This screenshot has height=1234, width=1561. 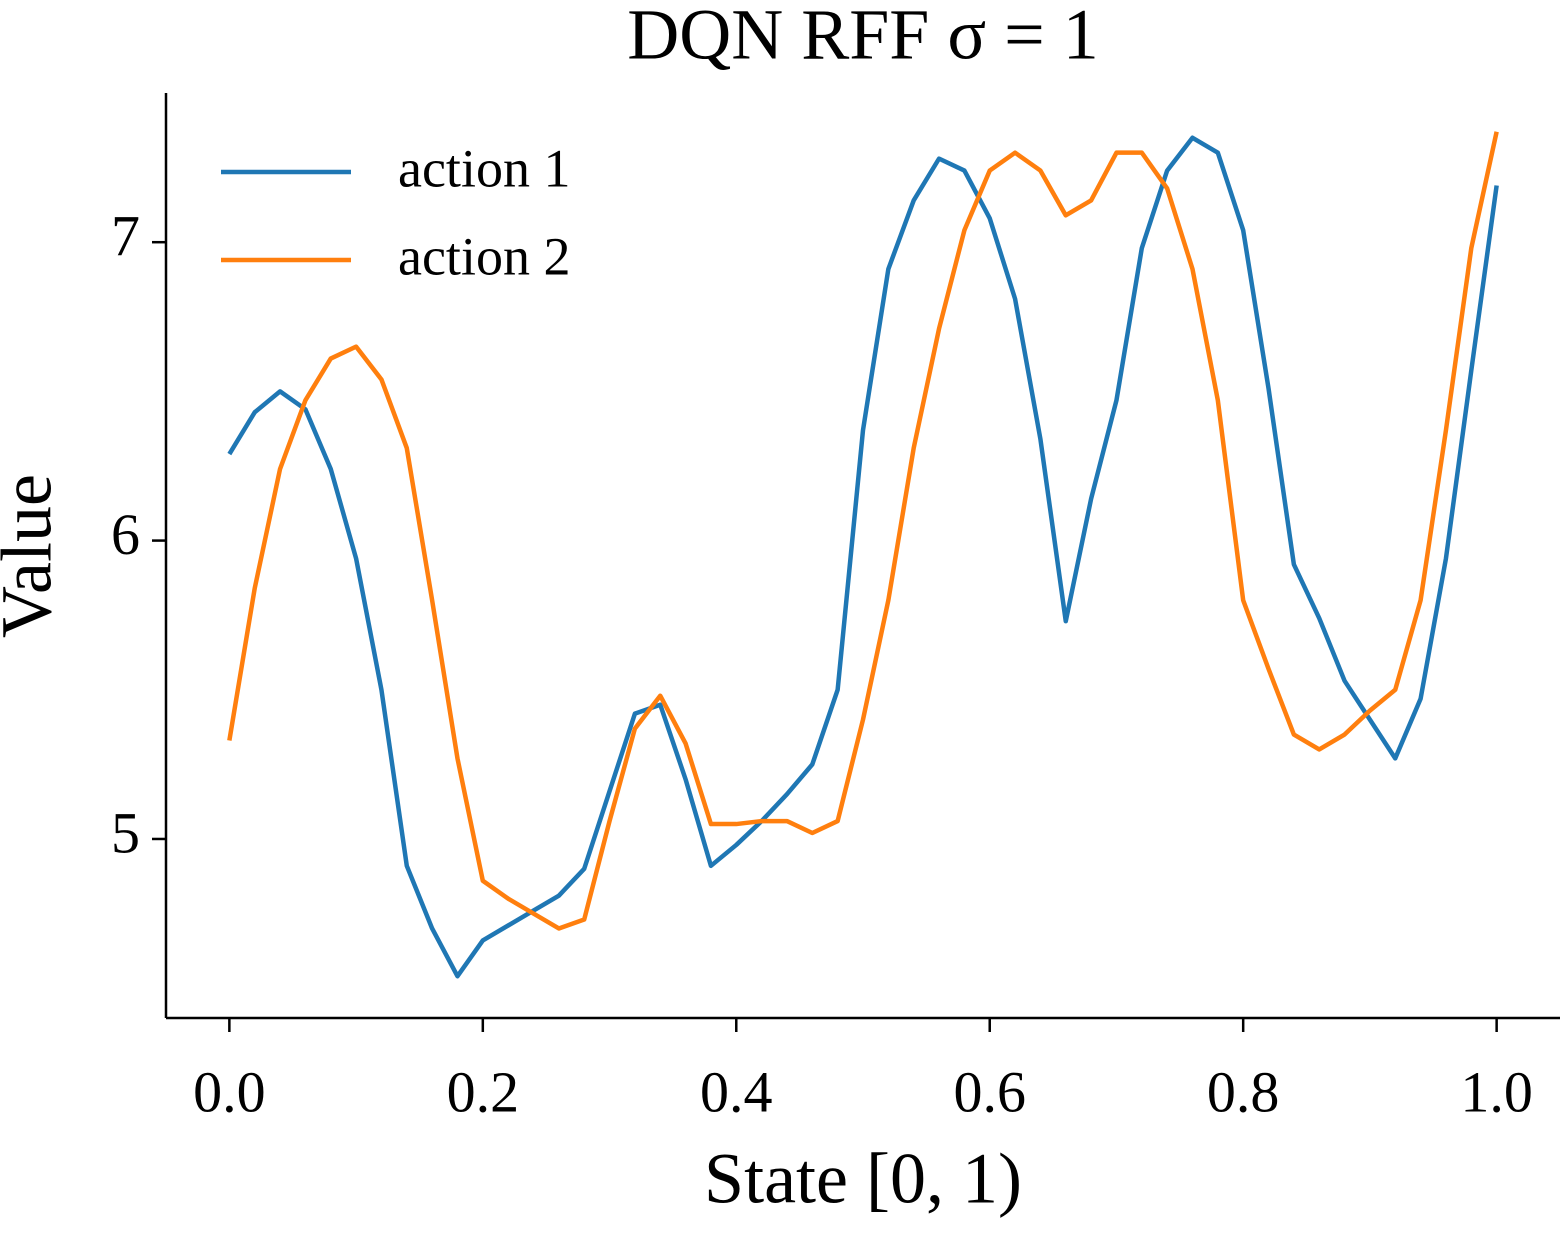 What do you see at coordinates (33, 556) in the screenshot?
I see `y-axis-label: Value` at bounding box center [33, 556].